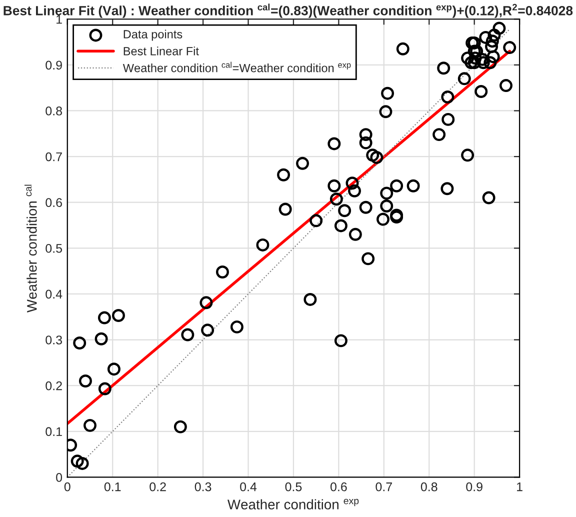 The image size is (576, 517). What do you see at coordinates (338, 487) in the screenshot?
I see `x-tick-label: 0.6` at bounding box center [338, 487].